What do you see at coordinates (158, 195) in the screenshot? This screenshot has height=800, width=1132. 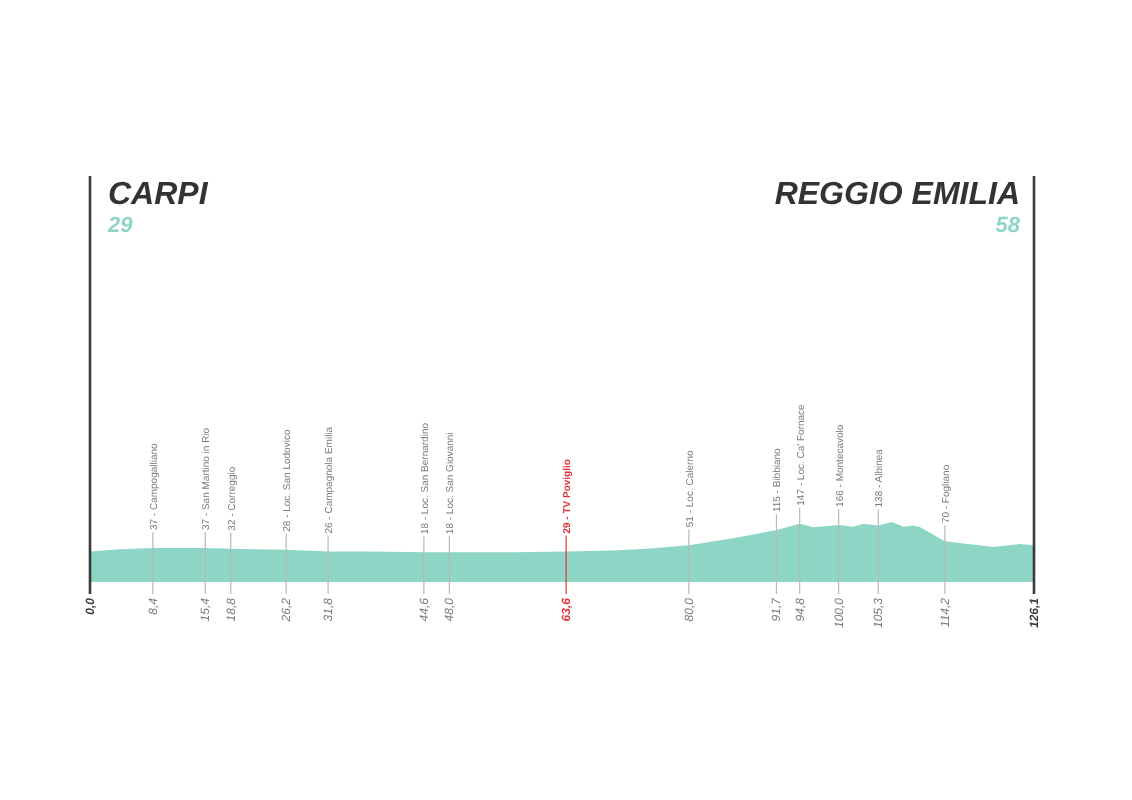 I see `text: CARPI` at bounding box center [158, 195].